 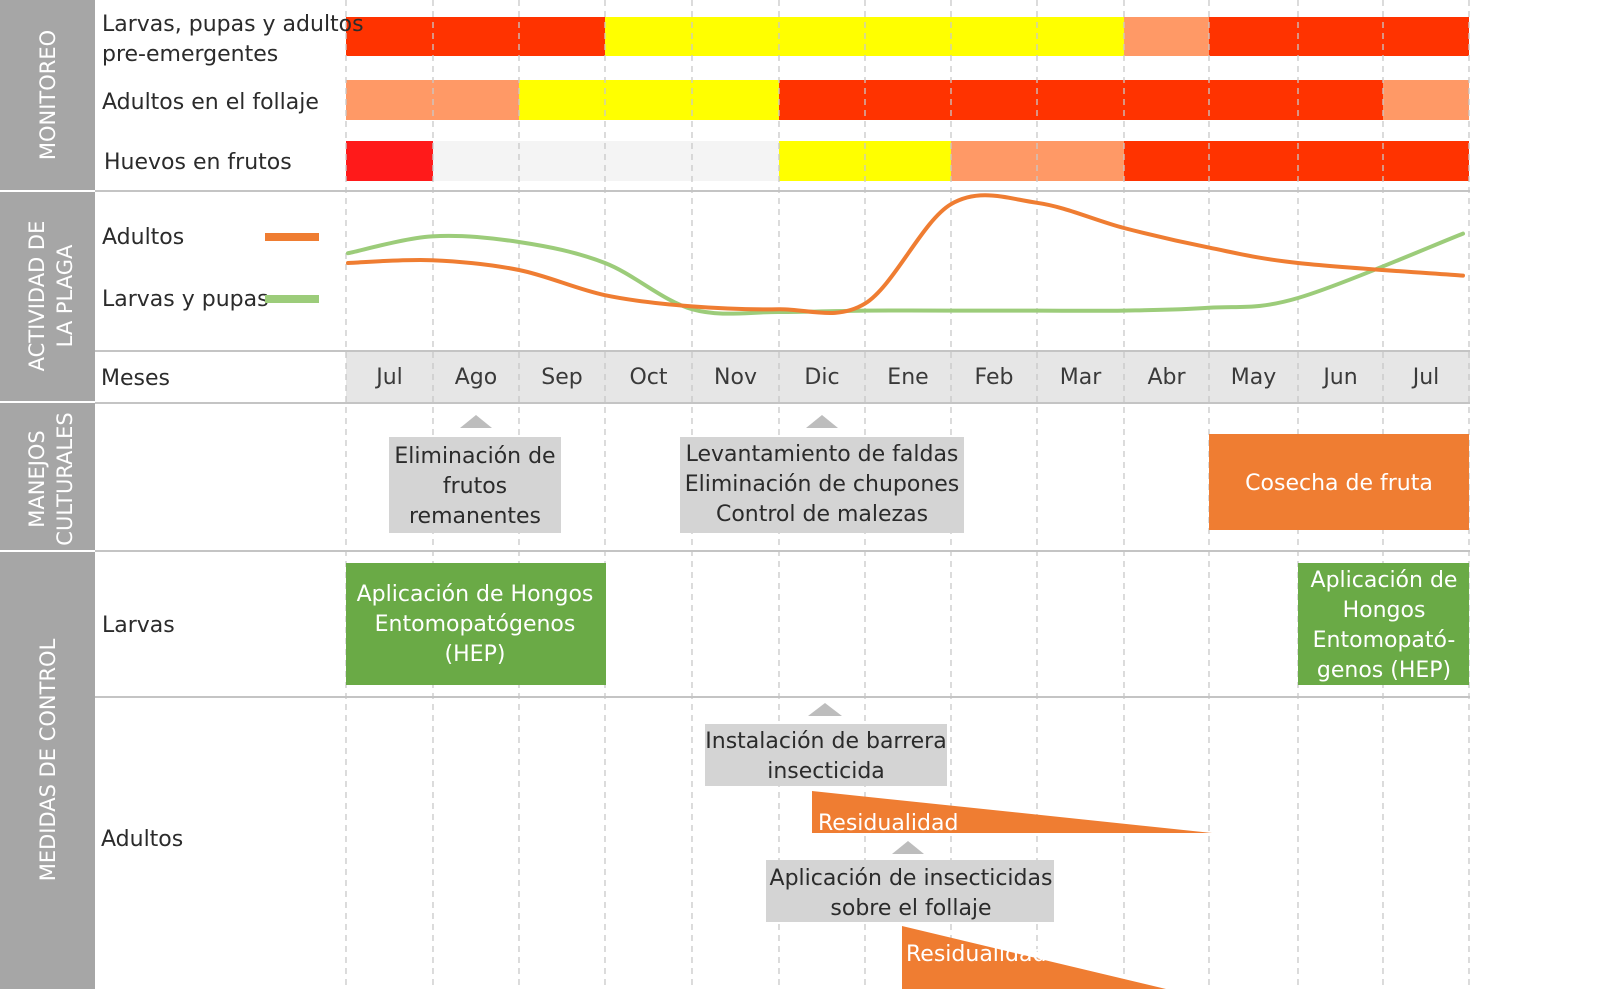 What do you see at coordinates (1425, 377) in the screenshot?
I see `month-label-13: Jul` at bounding box center [1425, 377].